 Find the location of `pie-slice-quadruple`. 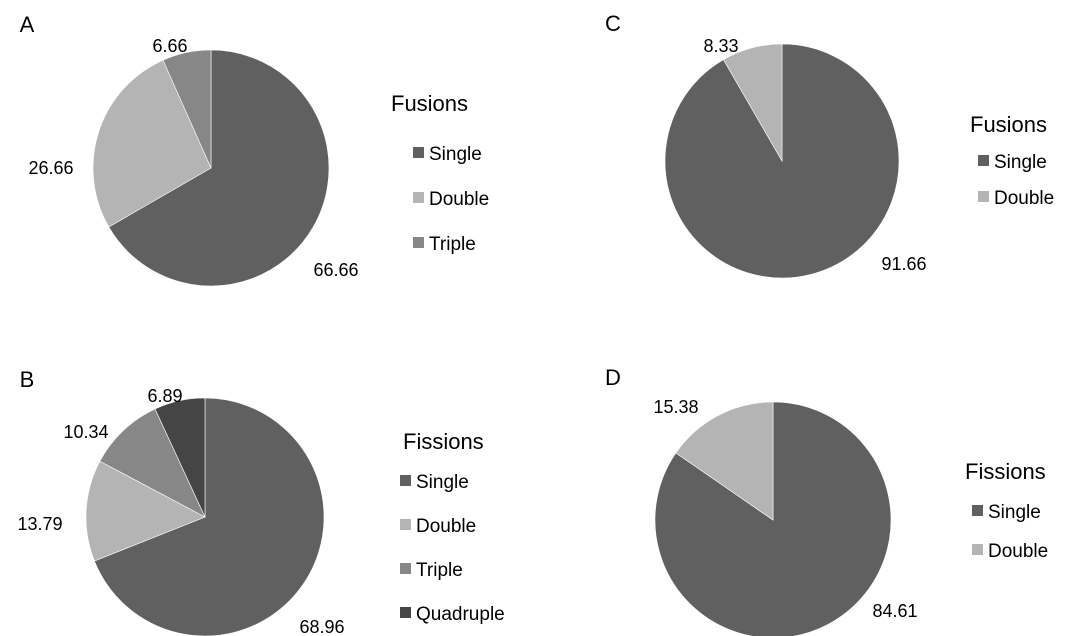

pie-slice-quadruple is located at coordinates (180, 457).